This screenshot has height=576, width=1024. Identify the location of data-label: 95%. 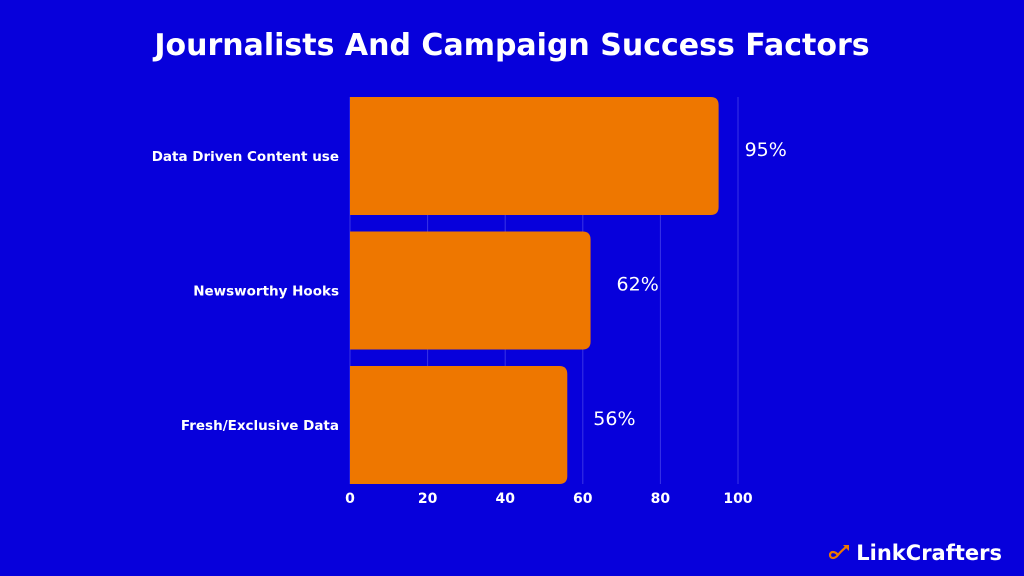
(766, 150).